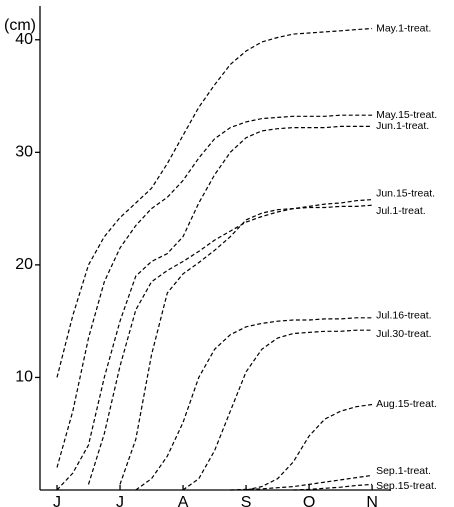  I want to click on series-label: Sep.1-treat., so click(403, 471).